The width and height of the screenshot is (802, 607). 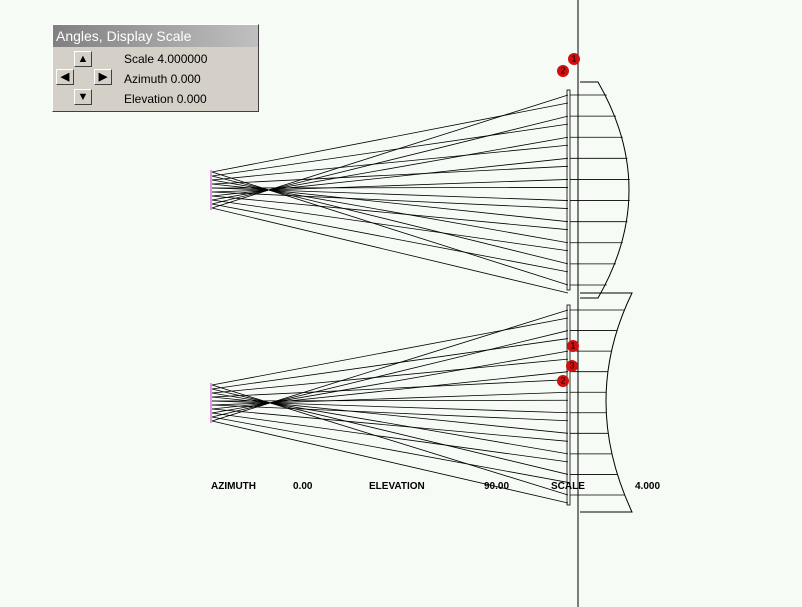 What do you see at coordinates (496, 486) in the screenshot?
I see `footer-value: 90.00` at bounding box center [496, 486].